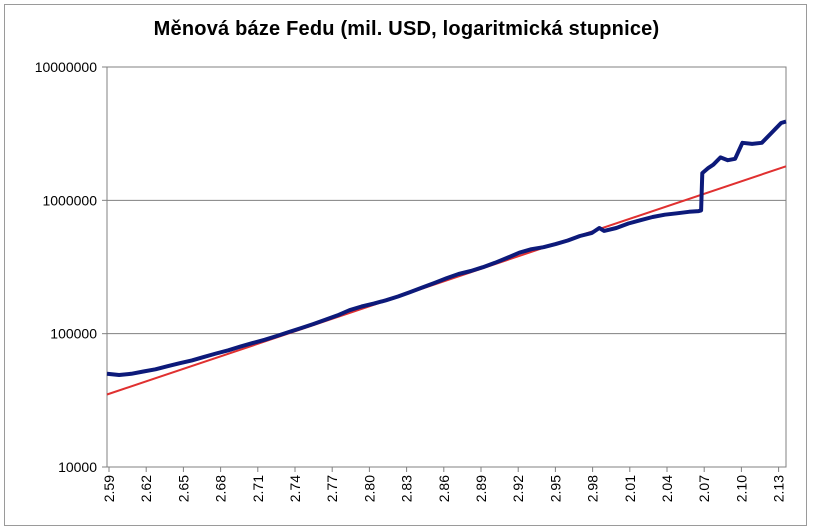  I want to click on x-tick-label: 2.65, so click(183, 488).